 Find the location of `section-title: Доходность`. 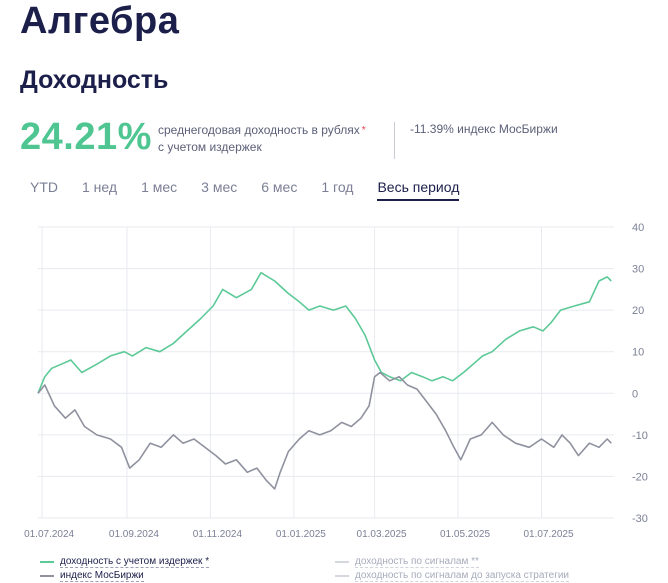

section-title: Доходность is located at coordinates (94, 80).